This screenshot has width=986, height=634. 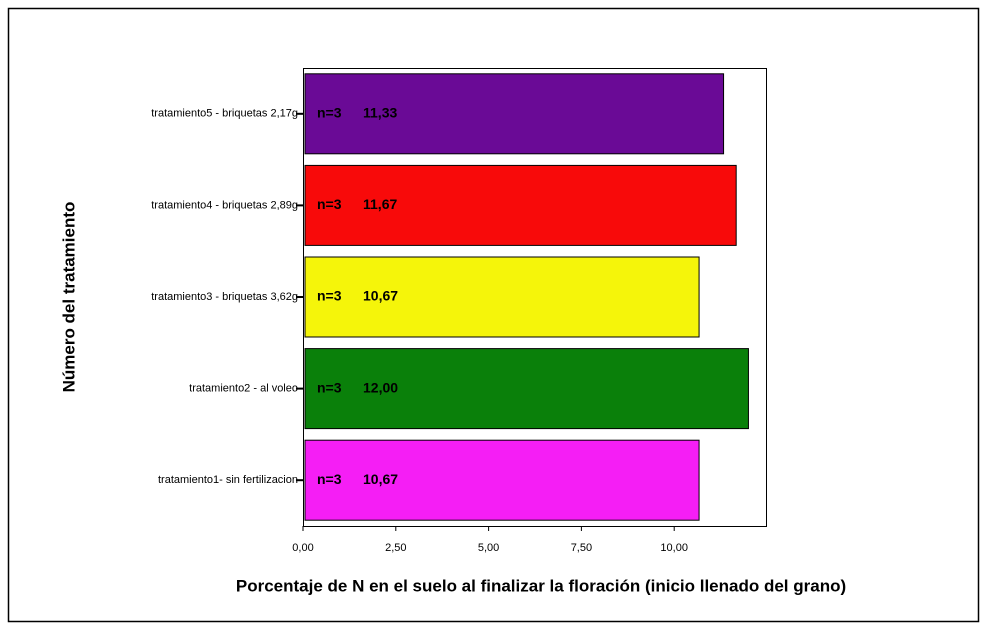 I want to click on y-tick-label: tratamiento3 - briquetas 3,62g, so click(x=224, y=297).